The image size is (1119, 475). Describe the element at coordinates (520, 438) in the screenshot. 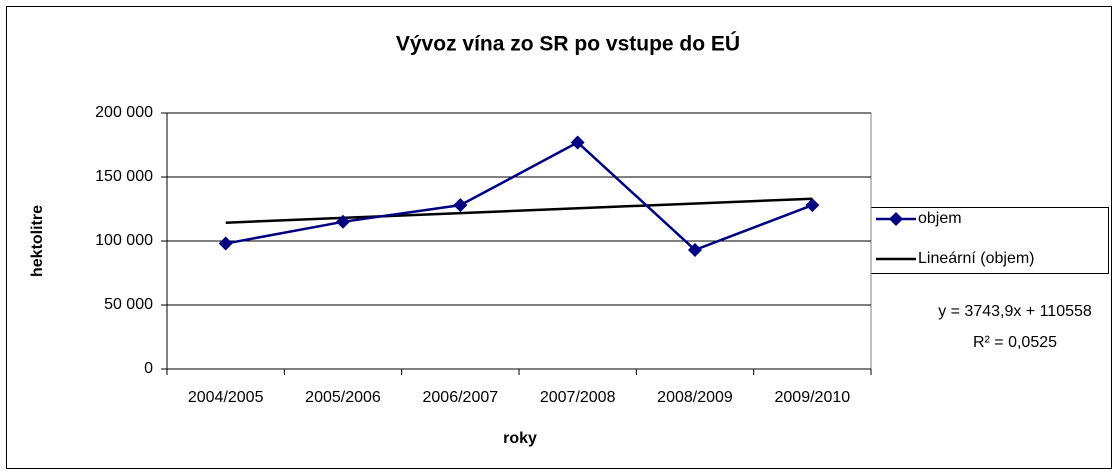

I see `x-axis-label: roky` at that location.